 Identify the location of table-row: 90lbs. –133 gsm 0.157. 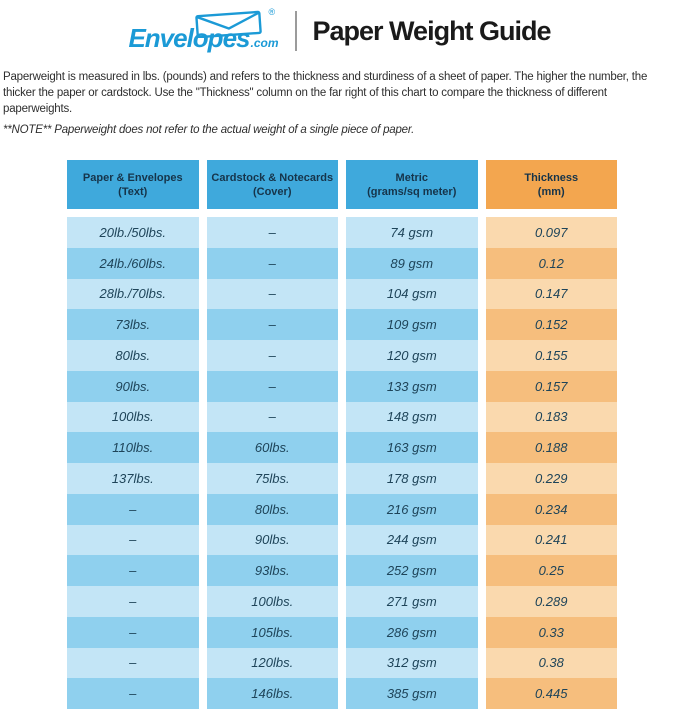
(342, 386).